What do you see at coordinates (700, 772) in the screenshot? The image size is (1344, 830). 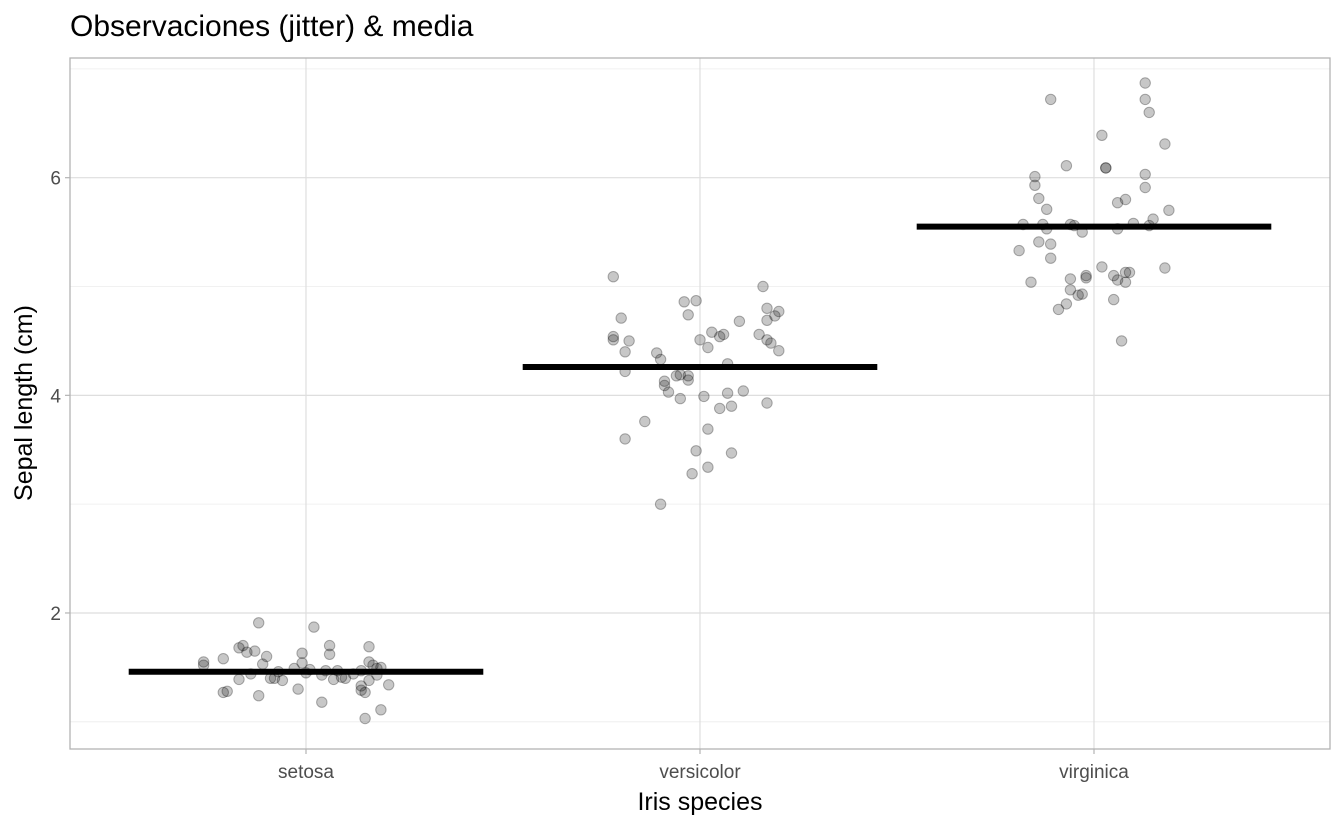 I see `x-tick-label-versicolor: versicolor` at bounding box center [700, 772].